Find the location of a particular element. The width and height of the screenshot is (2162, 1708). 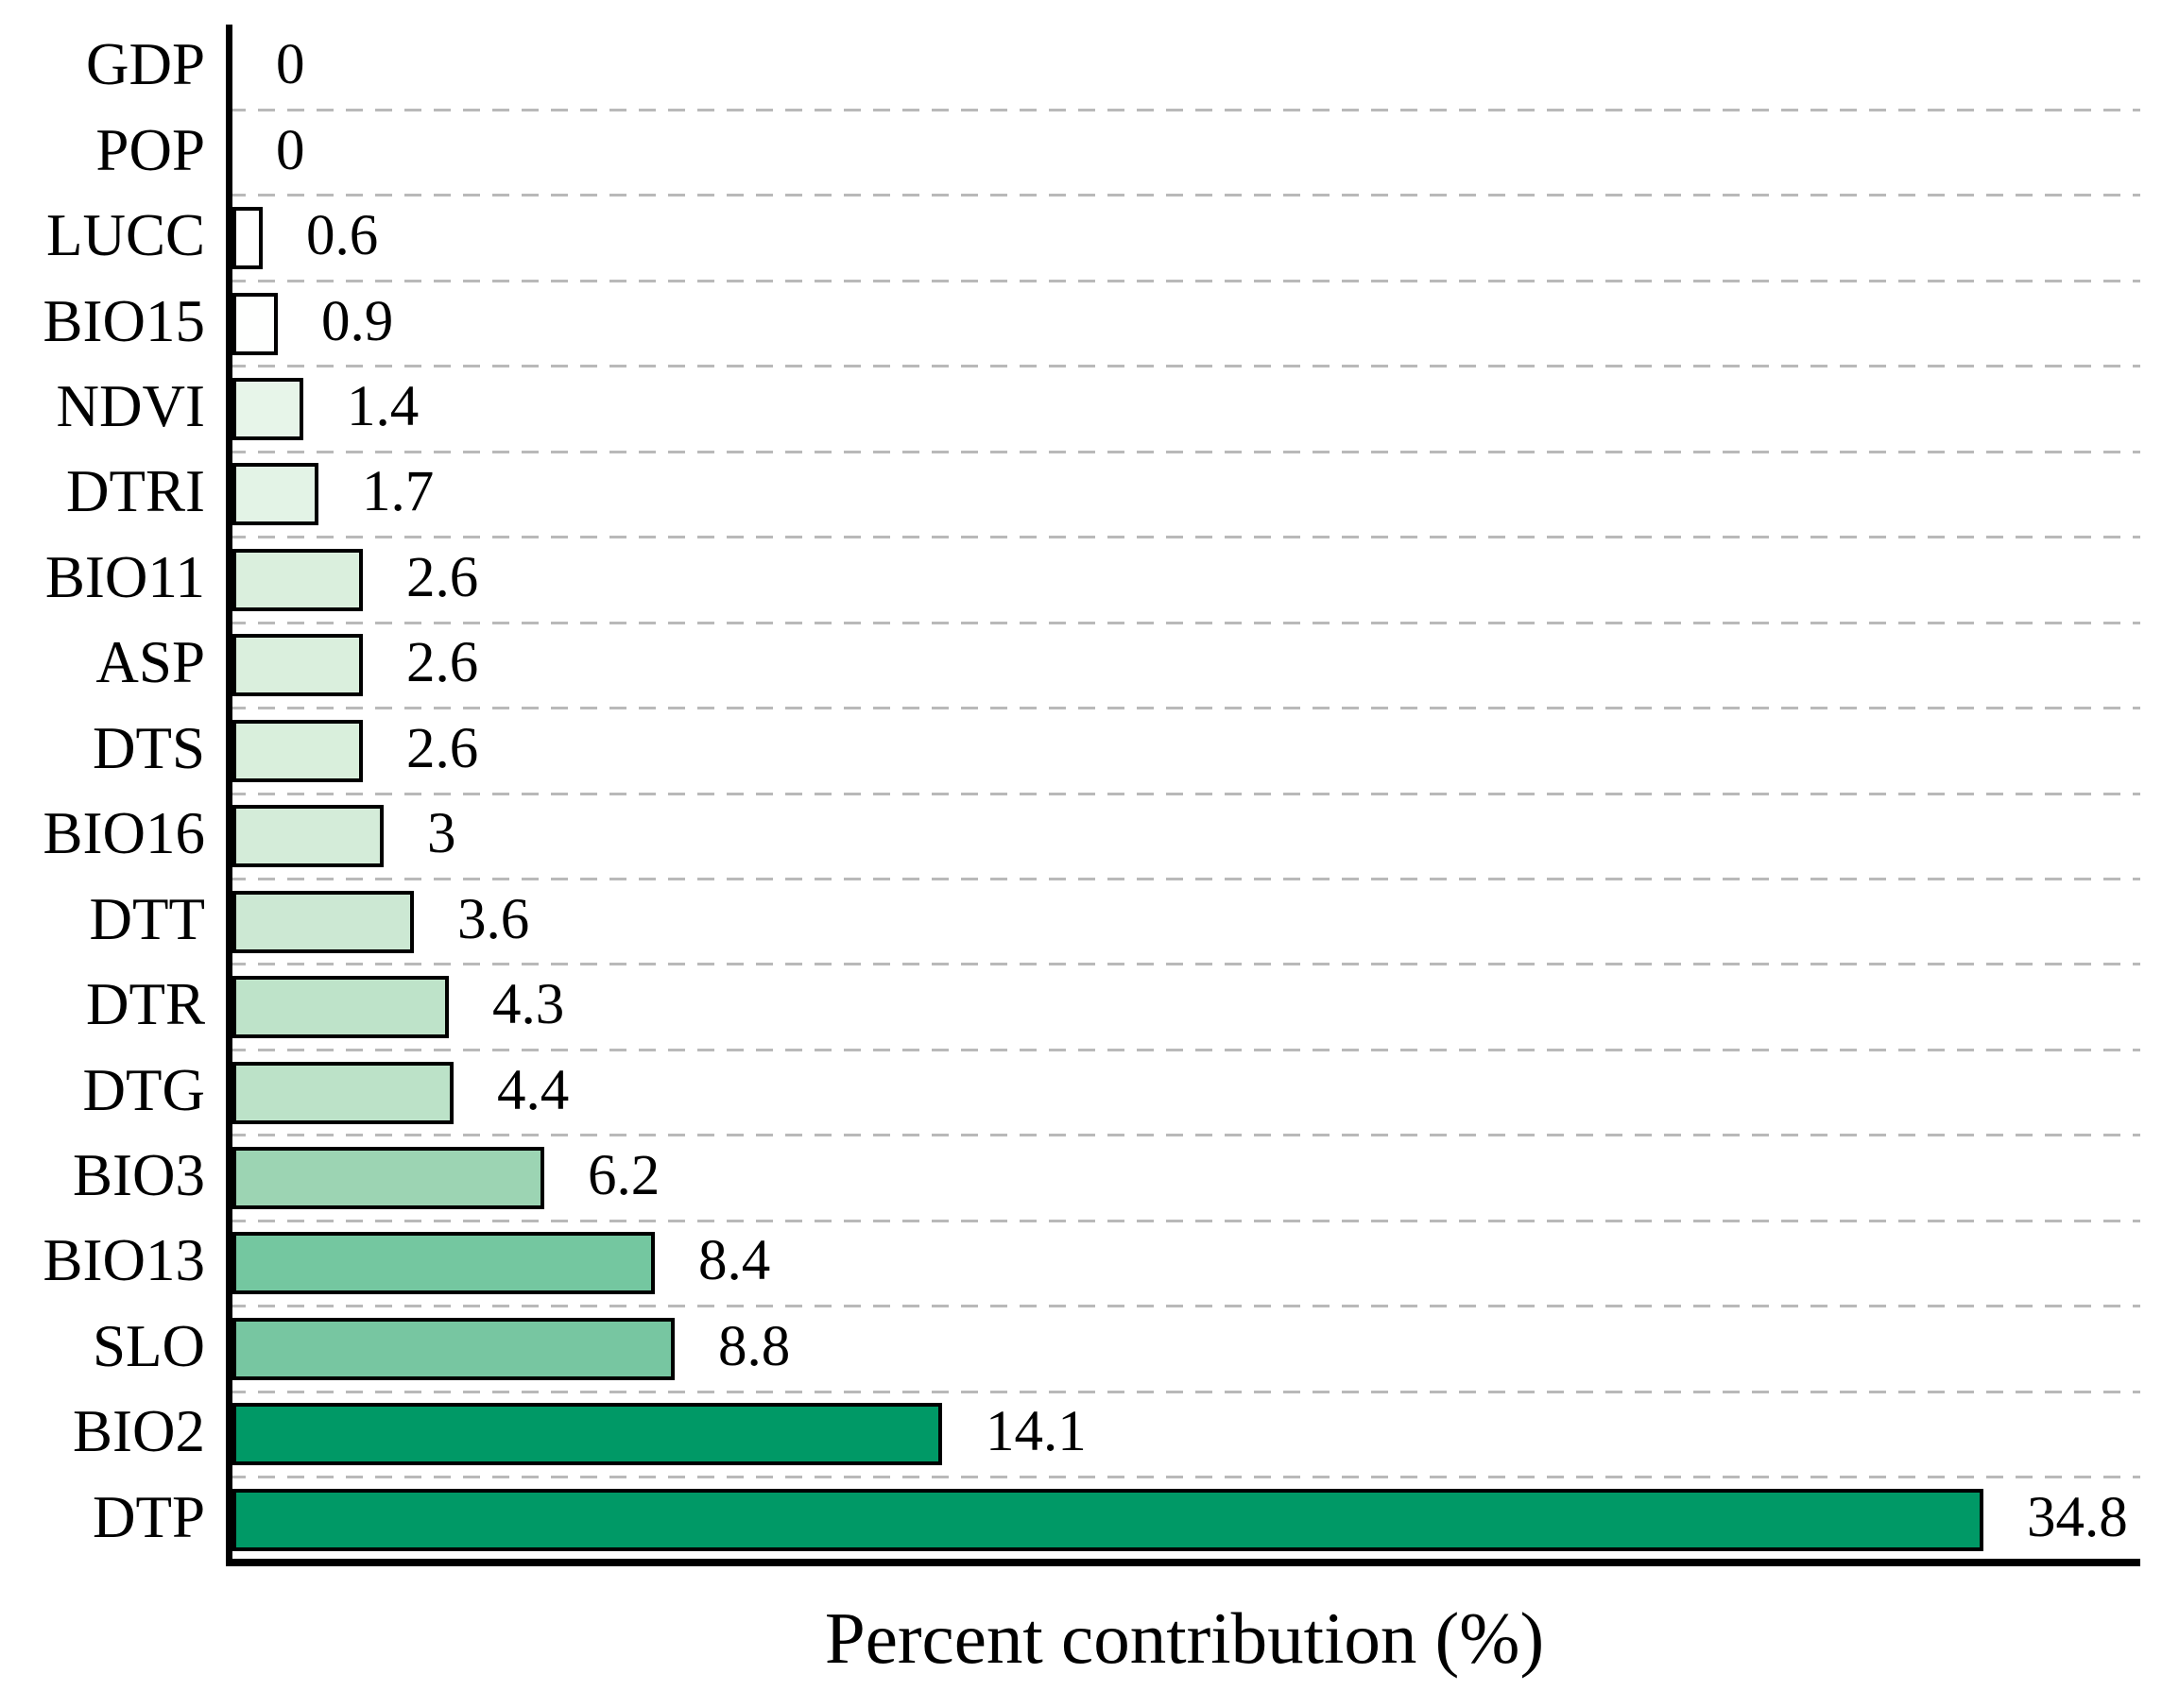

category-row: NDVI 1.4 is located at coordinates (1098, 409).